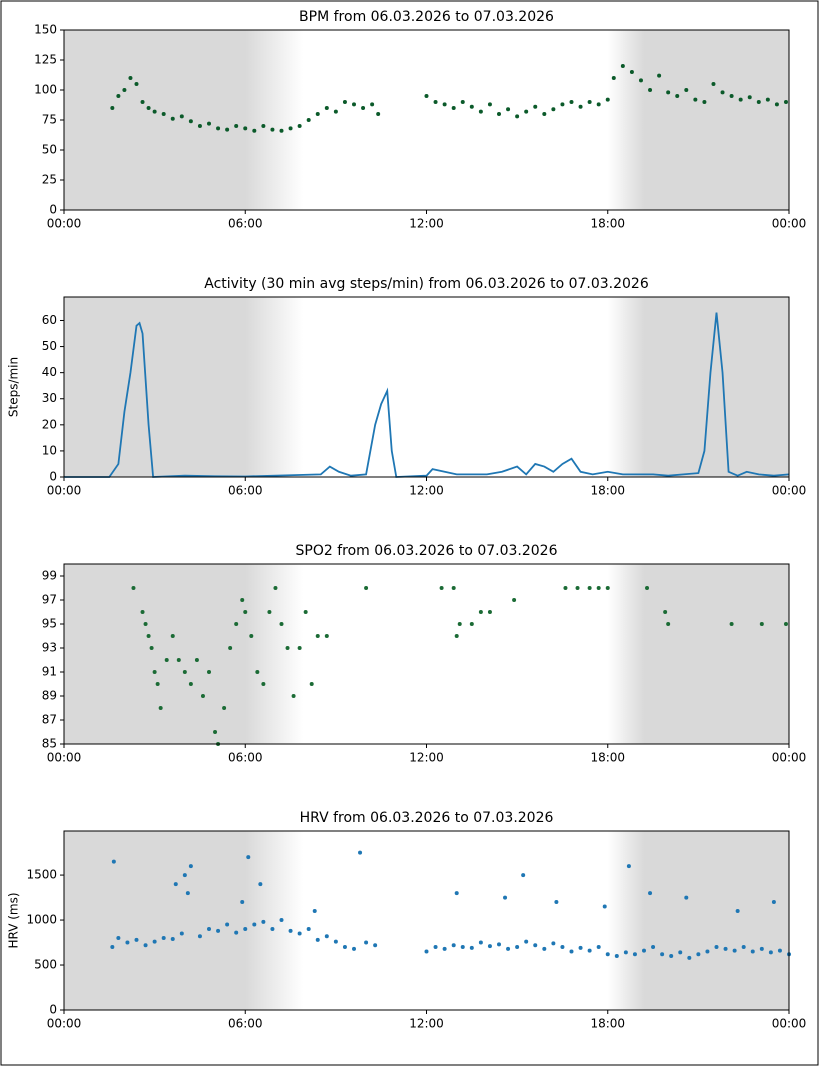  What do you see at coordinates (49, 372) in the screenshot?
I see `y-tick-label: 40` at bounding box center [49, 372].